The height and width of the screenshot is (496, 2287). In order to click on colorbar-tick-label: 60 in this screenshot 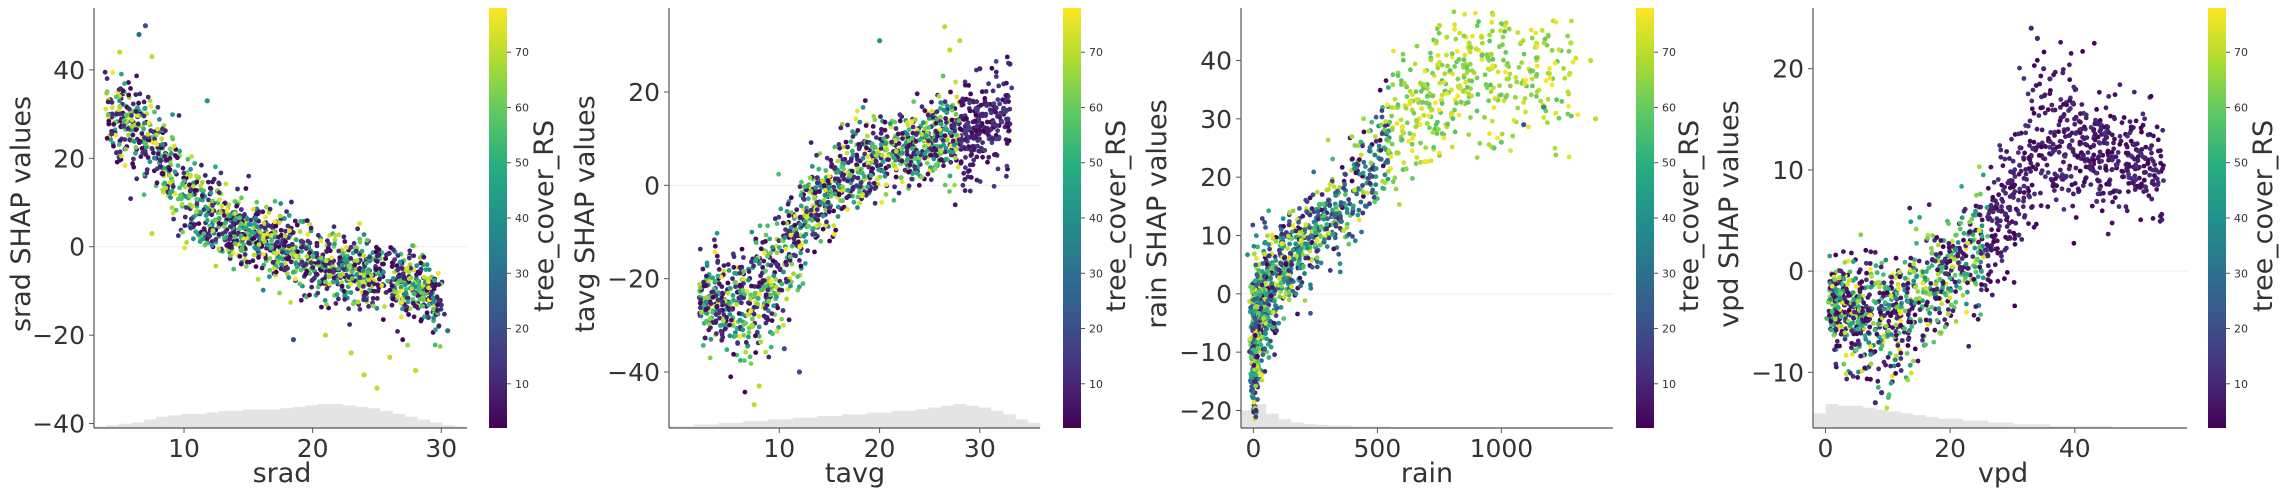, I will do `click(1669, 107)`.